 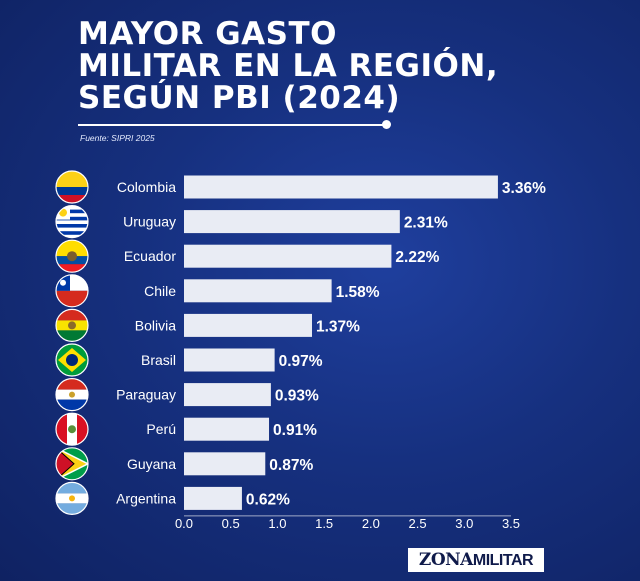 I want to click on value-label: 0.62%, so click(x=268, y=499).